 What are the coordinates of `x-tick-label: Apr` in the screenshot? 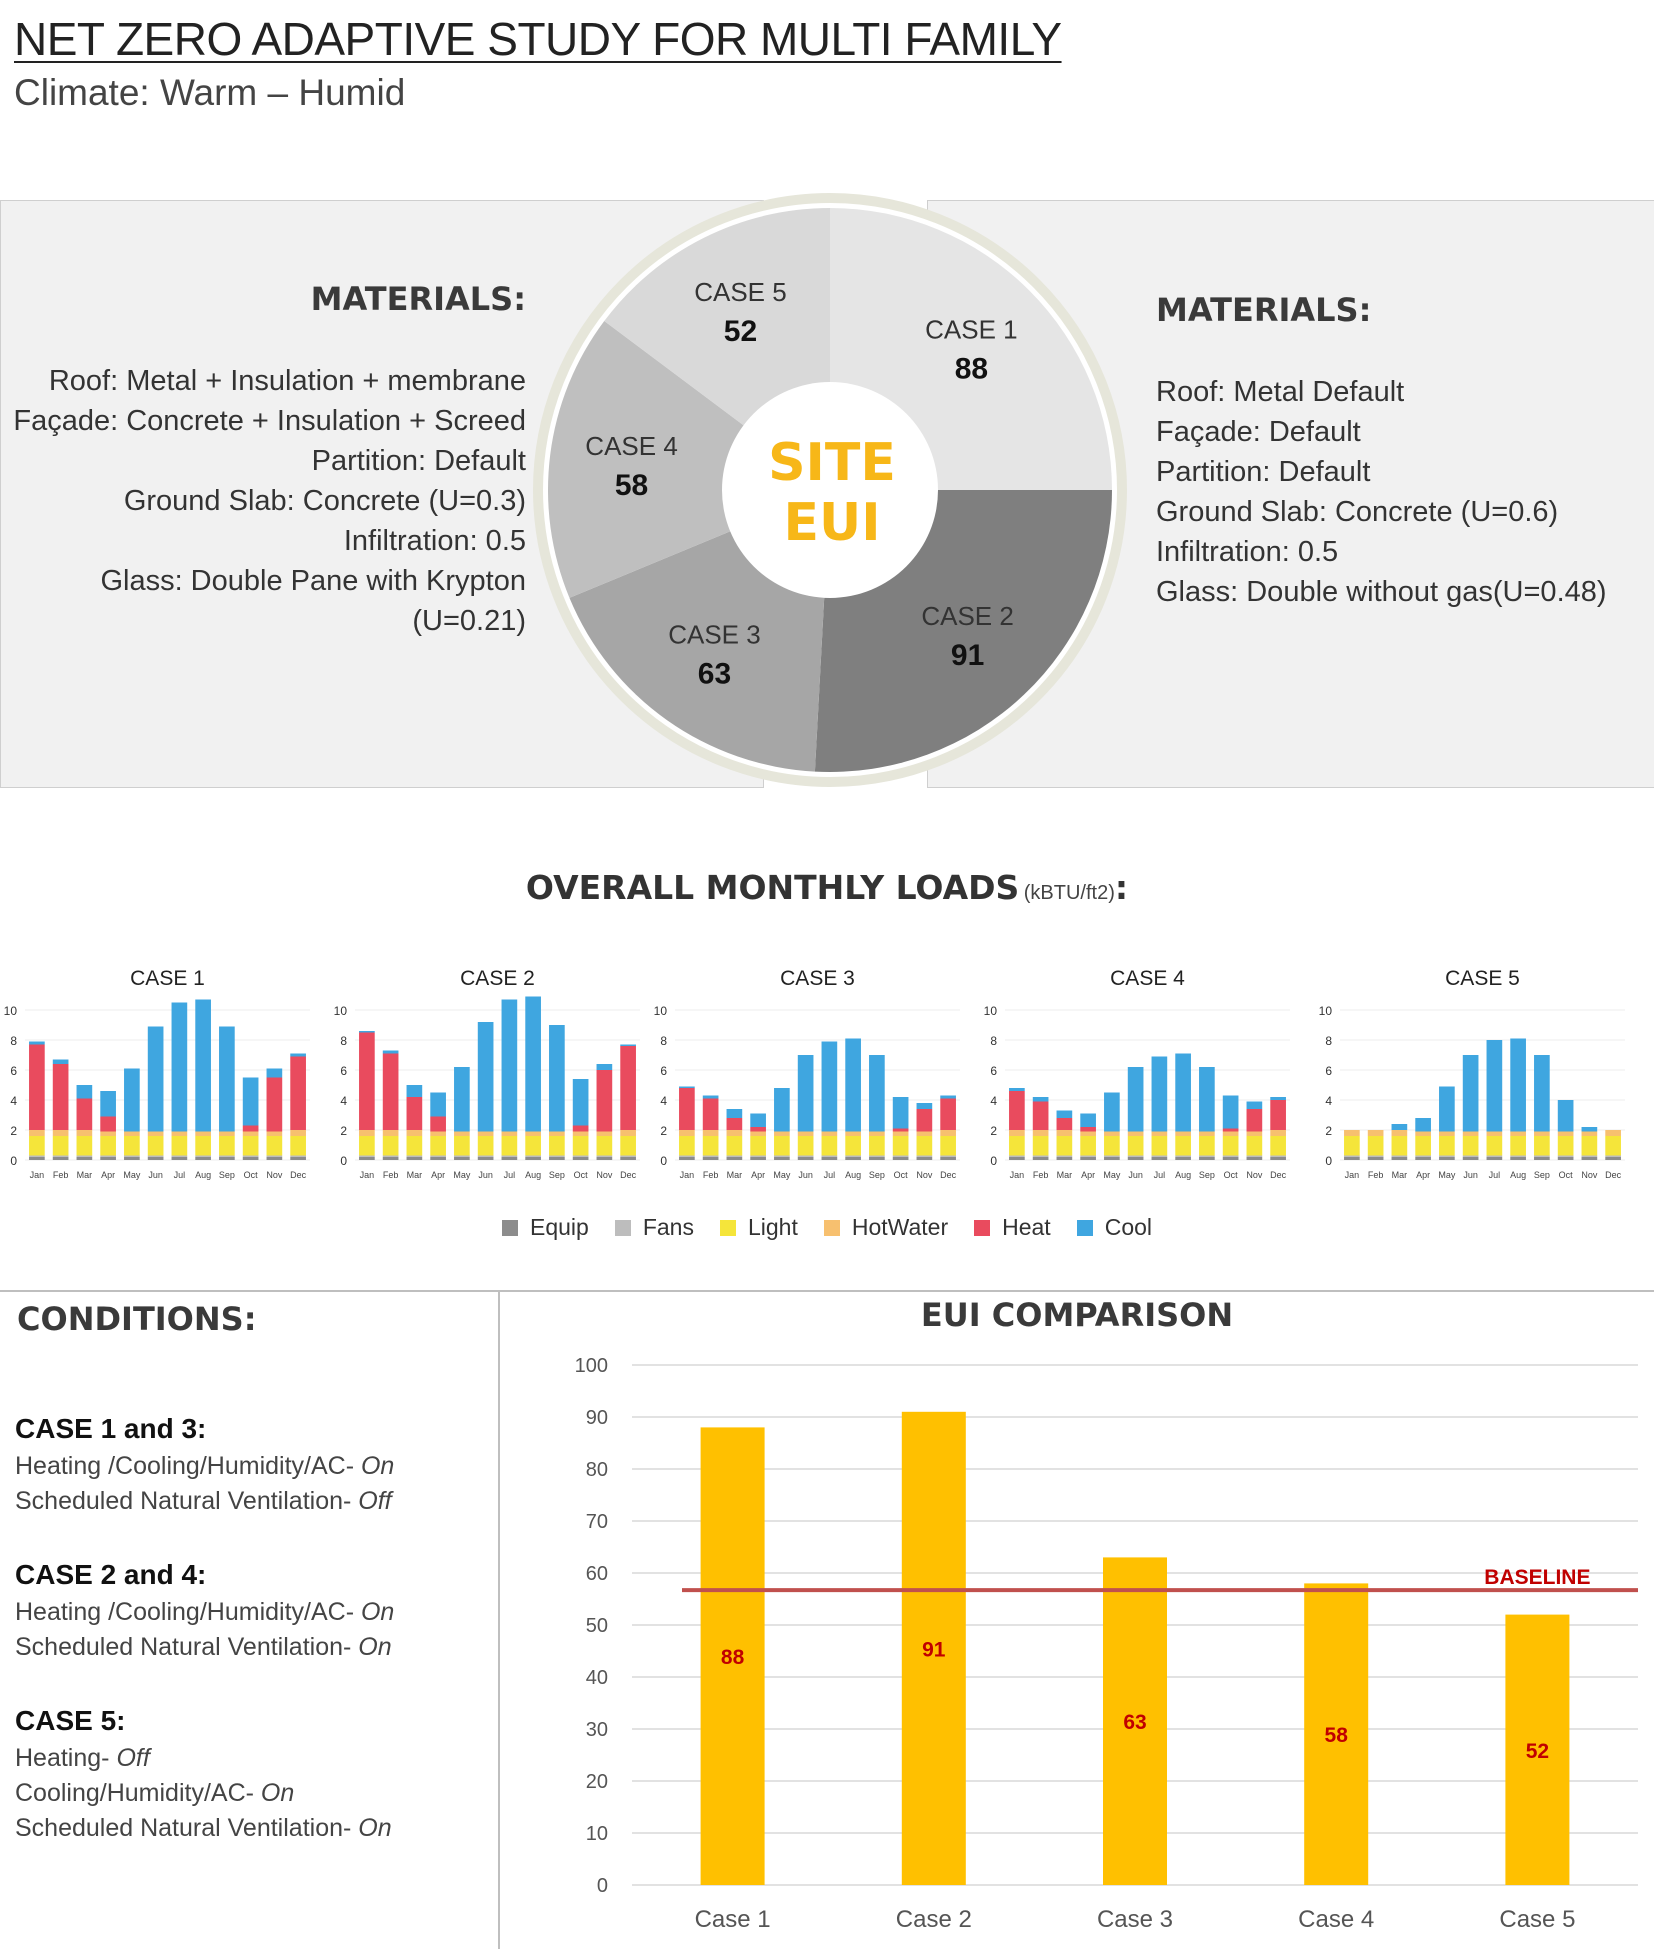 It's located at (438, 1175).